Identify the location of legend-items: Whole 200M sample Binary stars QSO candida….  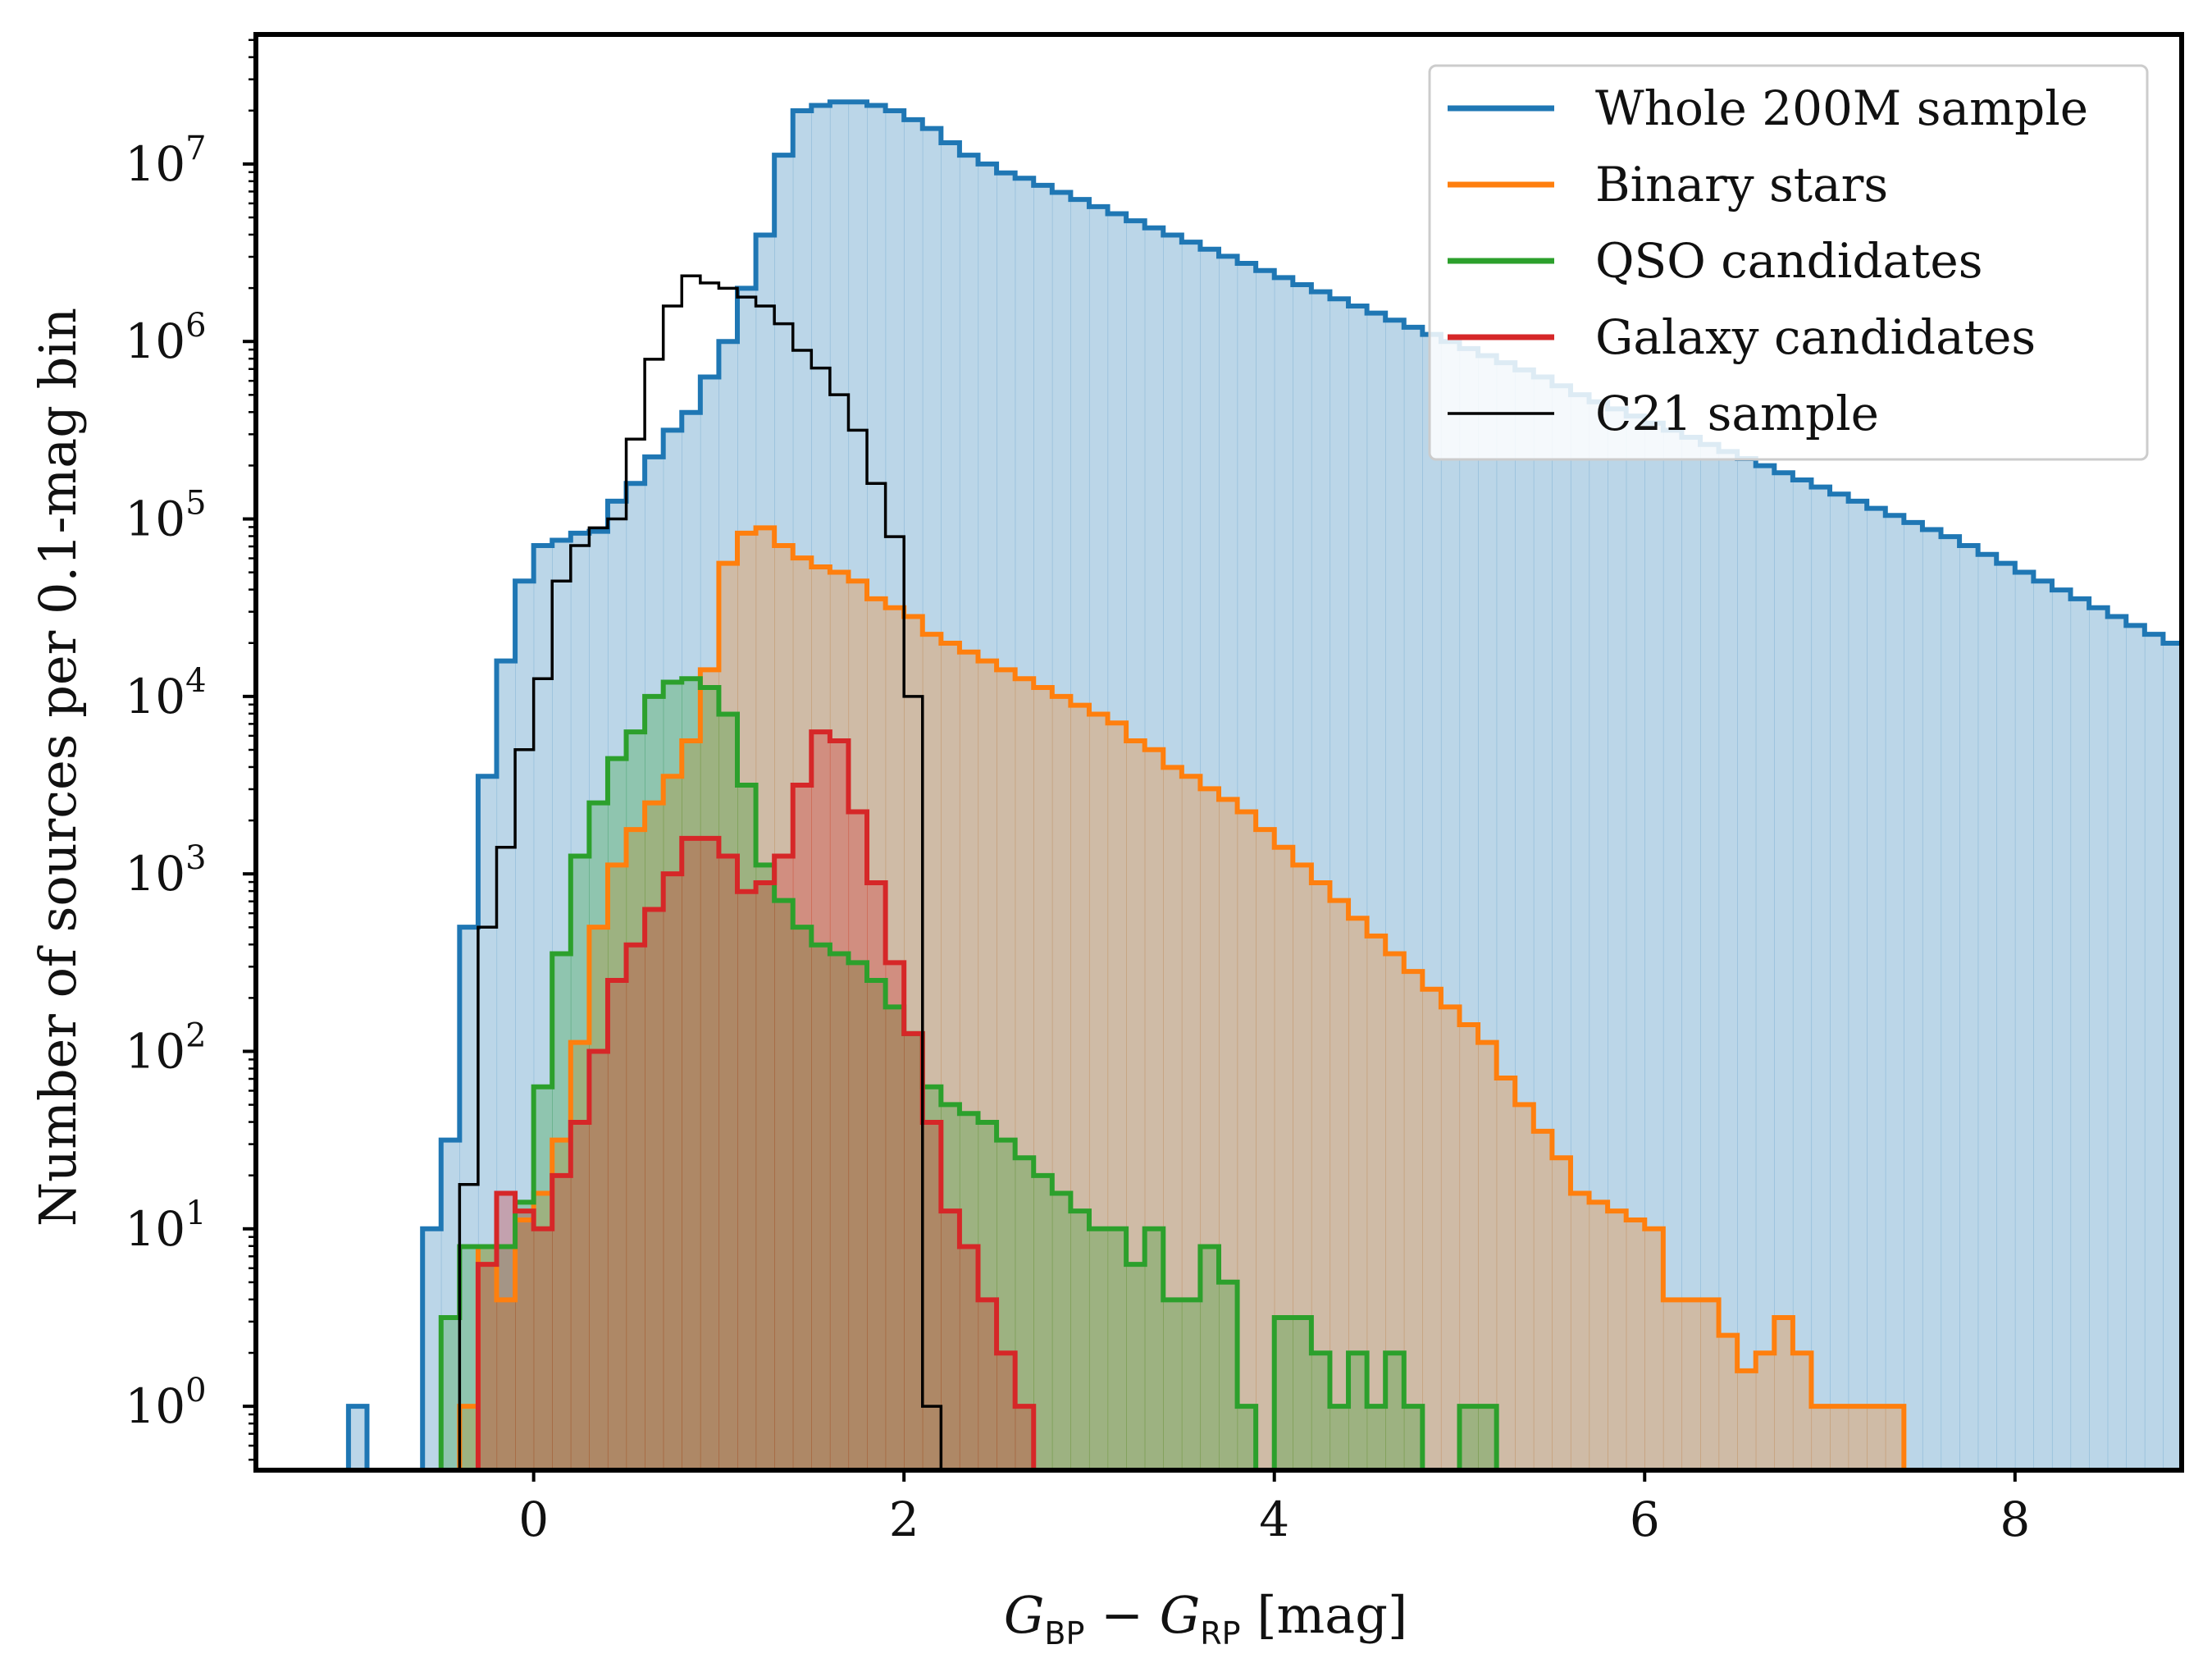
(1768, 260).